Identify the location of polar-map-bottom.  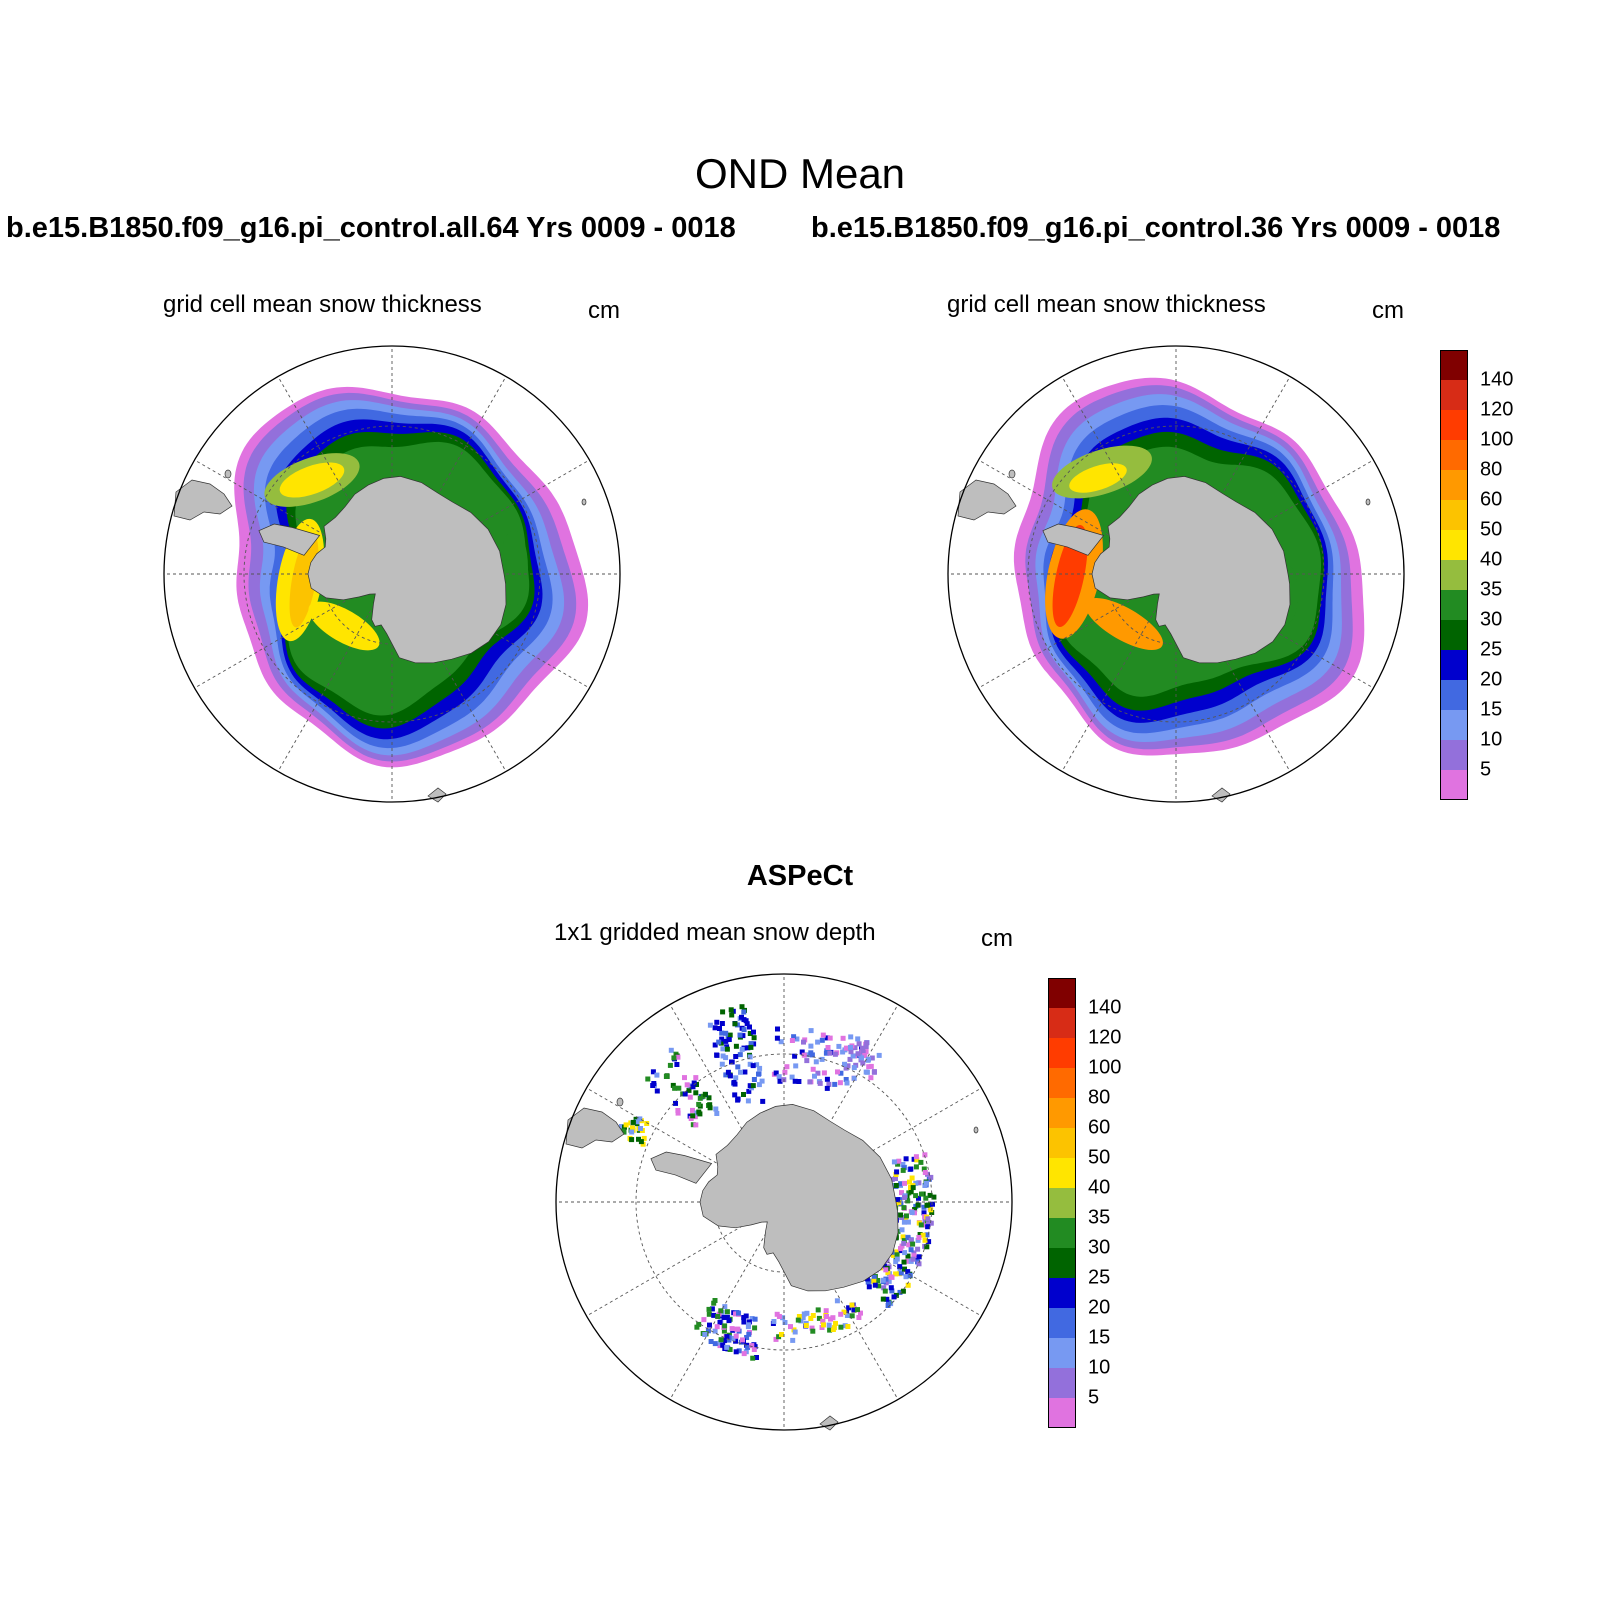
(784, 1202).